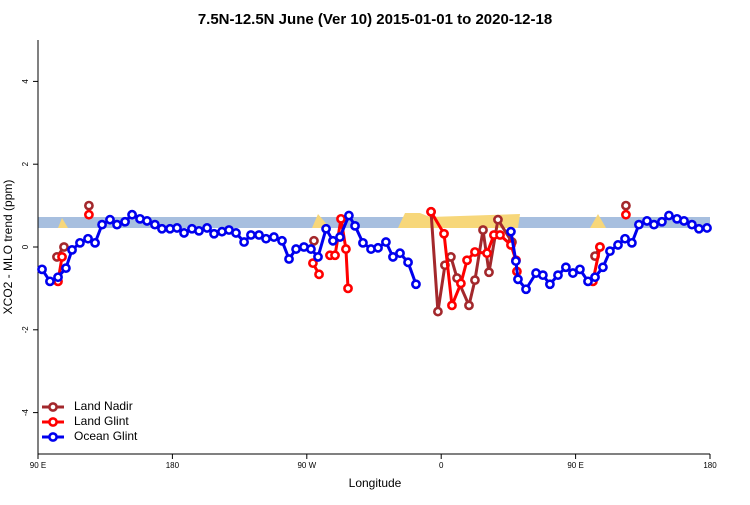 This screenshot has width=750, height=505. What do you see at coordinates (106, 436) in the screenshot?
I see `legend-label: Ocean Glint` at bounding box center [106, 436].